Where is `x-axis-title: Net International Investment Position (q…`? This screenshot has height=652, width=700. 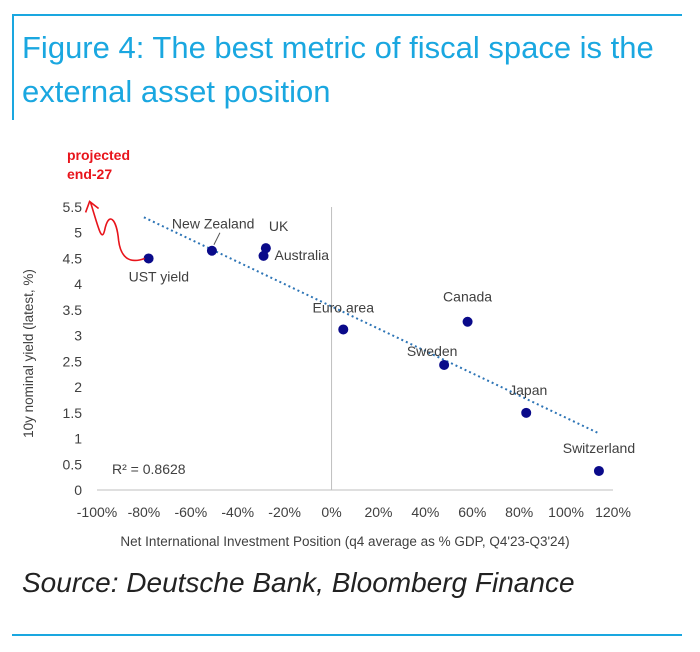
x-axis-title: Net International Investment Position (q… is located at coordinates (344, 541).